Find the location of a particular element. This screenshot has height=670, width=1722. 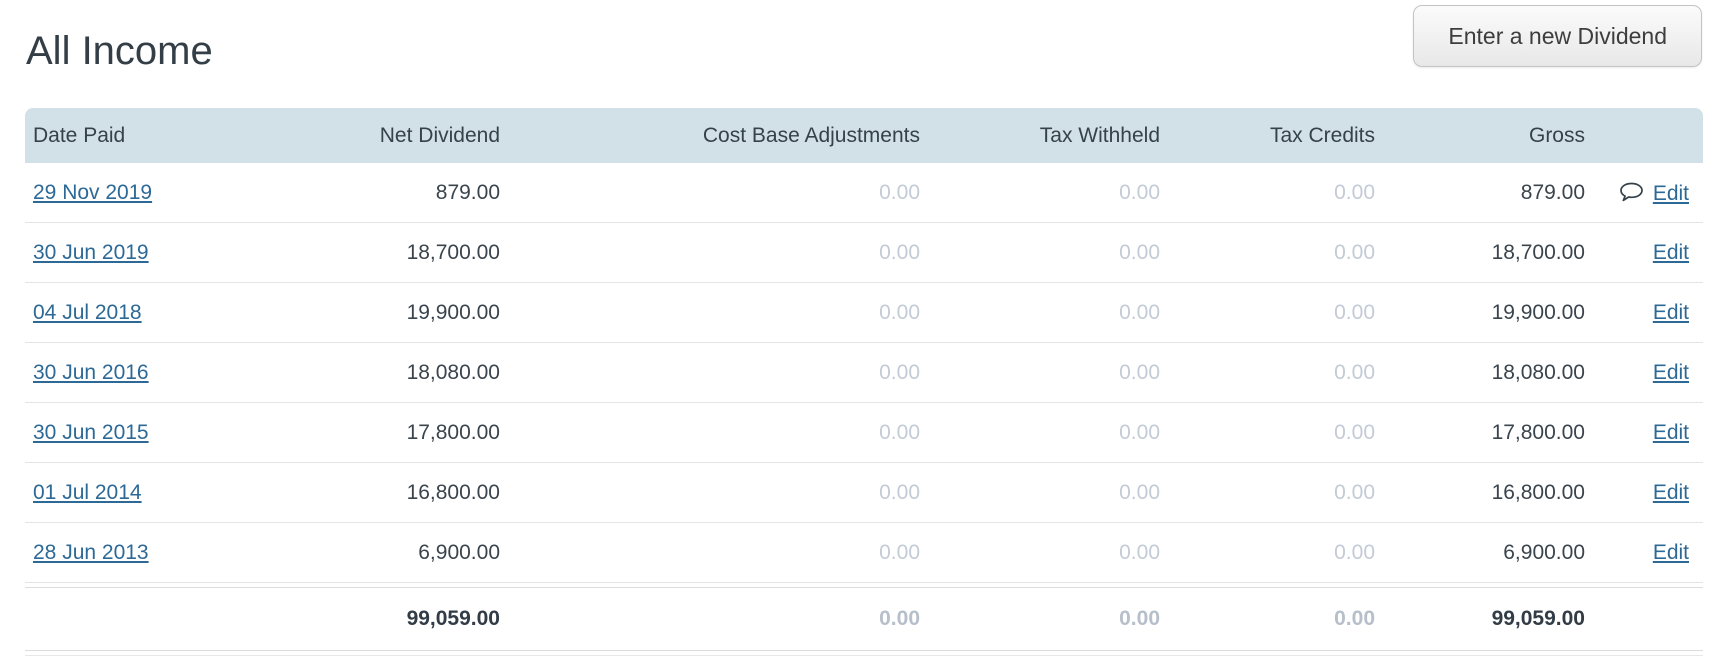

date-paid-link: 30 Jun 2016 is located at coordinates (91, 372).